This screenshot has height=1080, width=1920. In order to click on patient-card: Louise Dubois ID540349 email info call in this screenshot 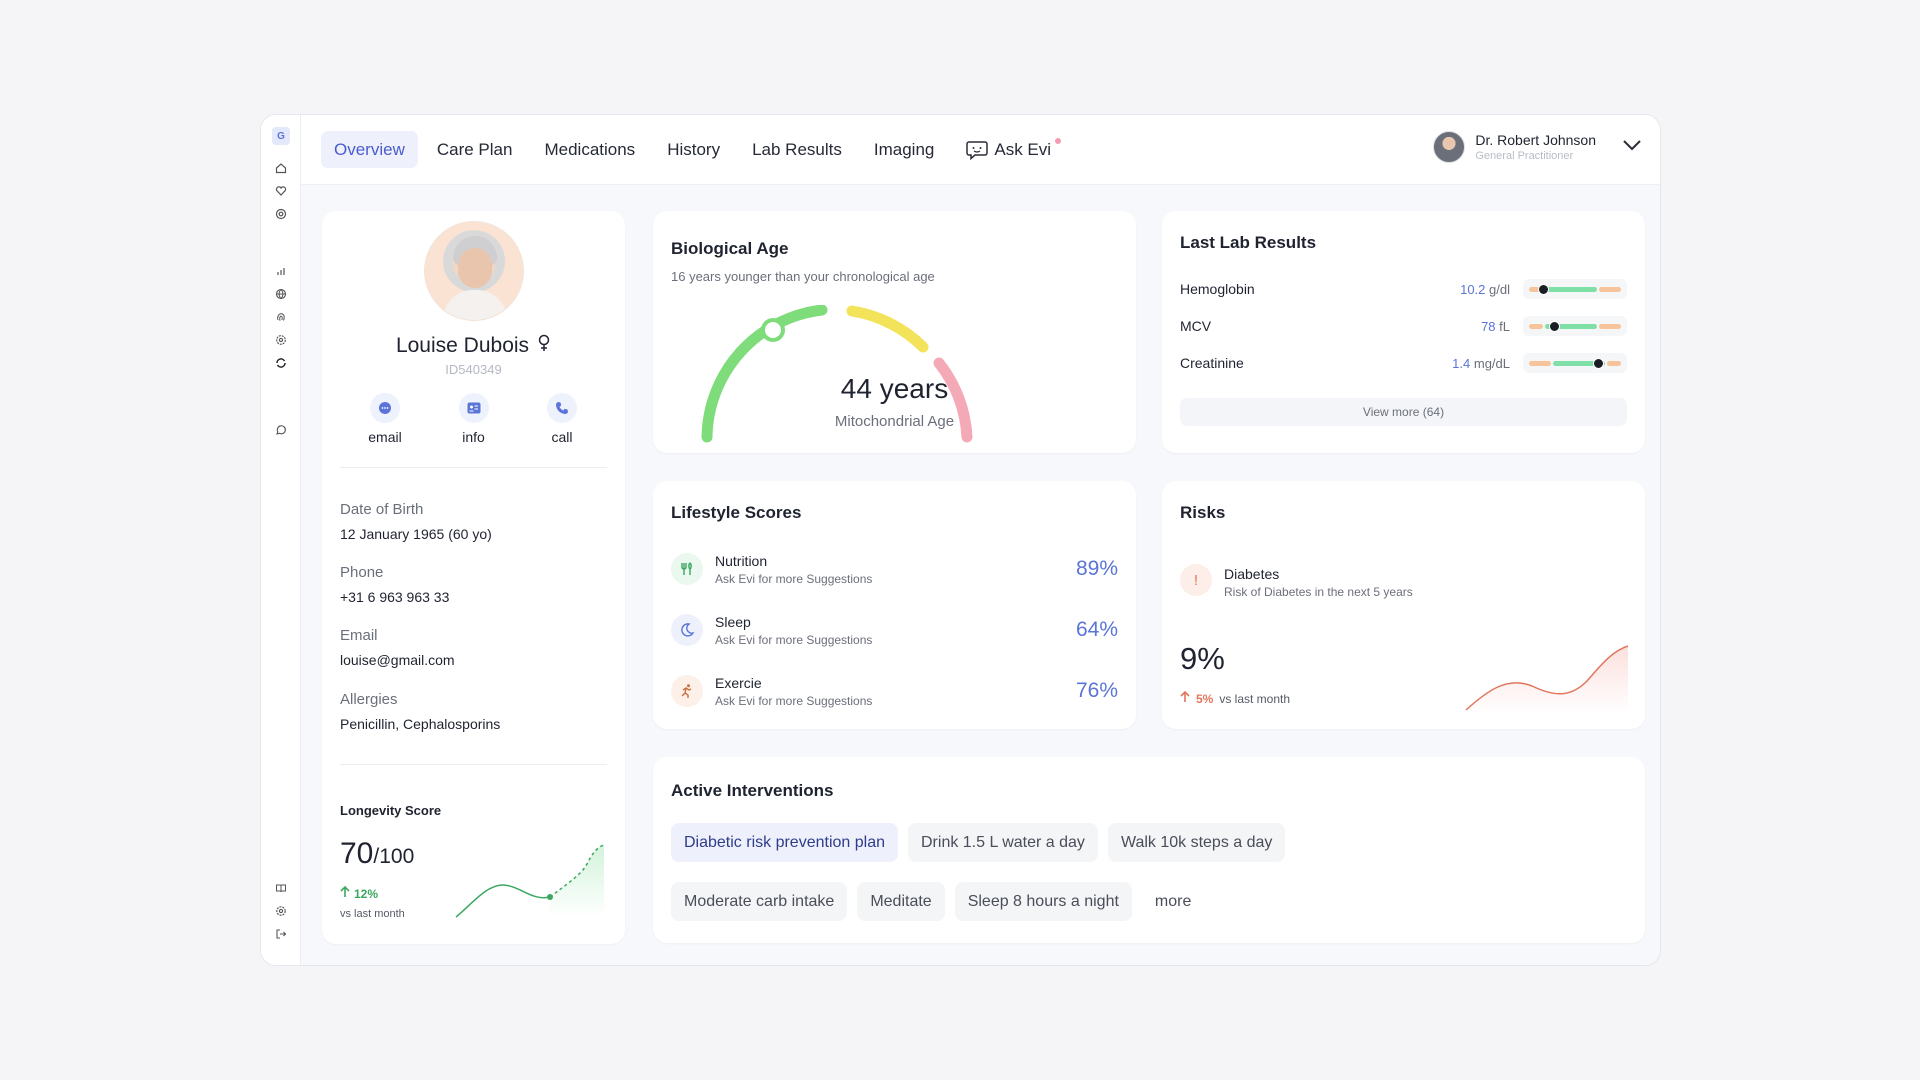, I will do `click(473, 577)`.